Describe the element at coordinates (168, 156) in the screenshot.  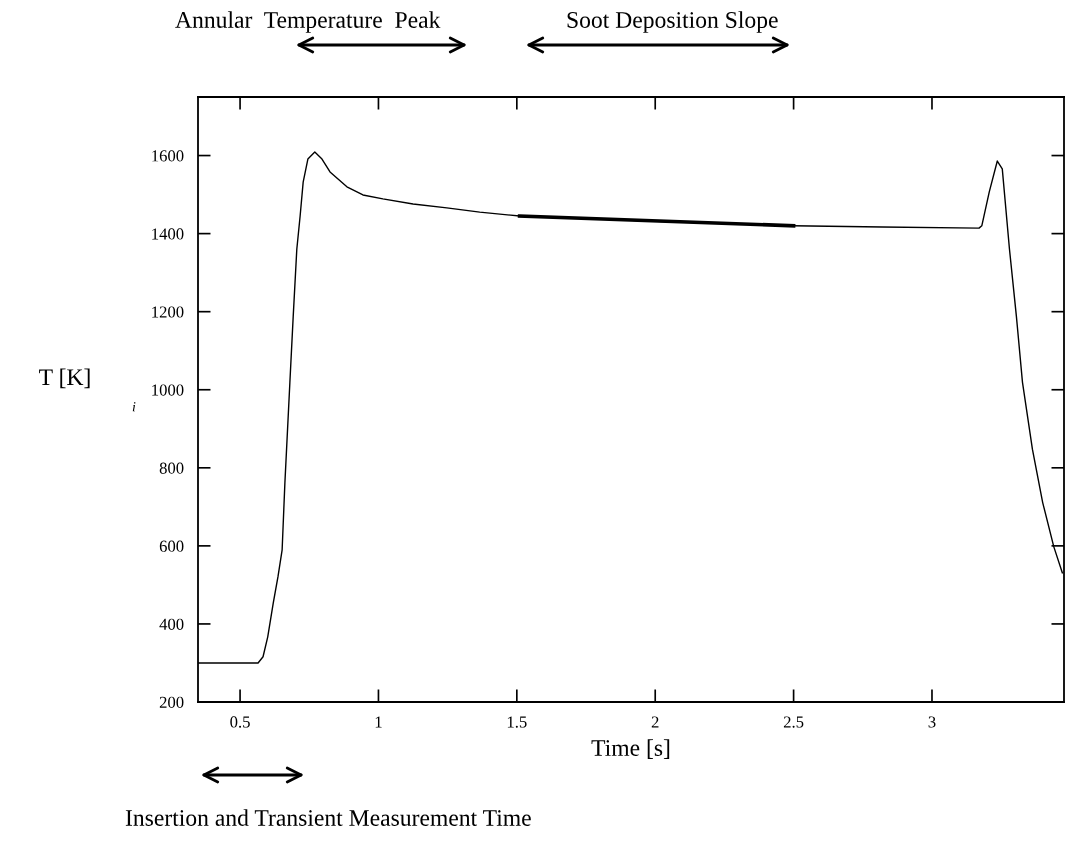
I see `y-tick-label: 1600` at that location.